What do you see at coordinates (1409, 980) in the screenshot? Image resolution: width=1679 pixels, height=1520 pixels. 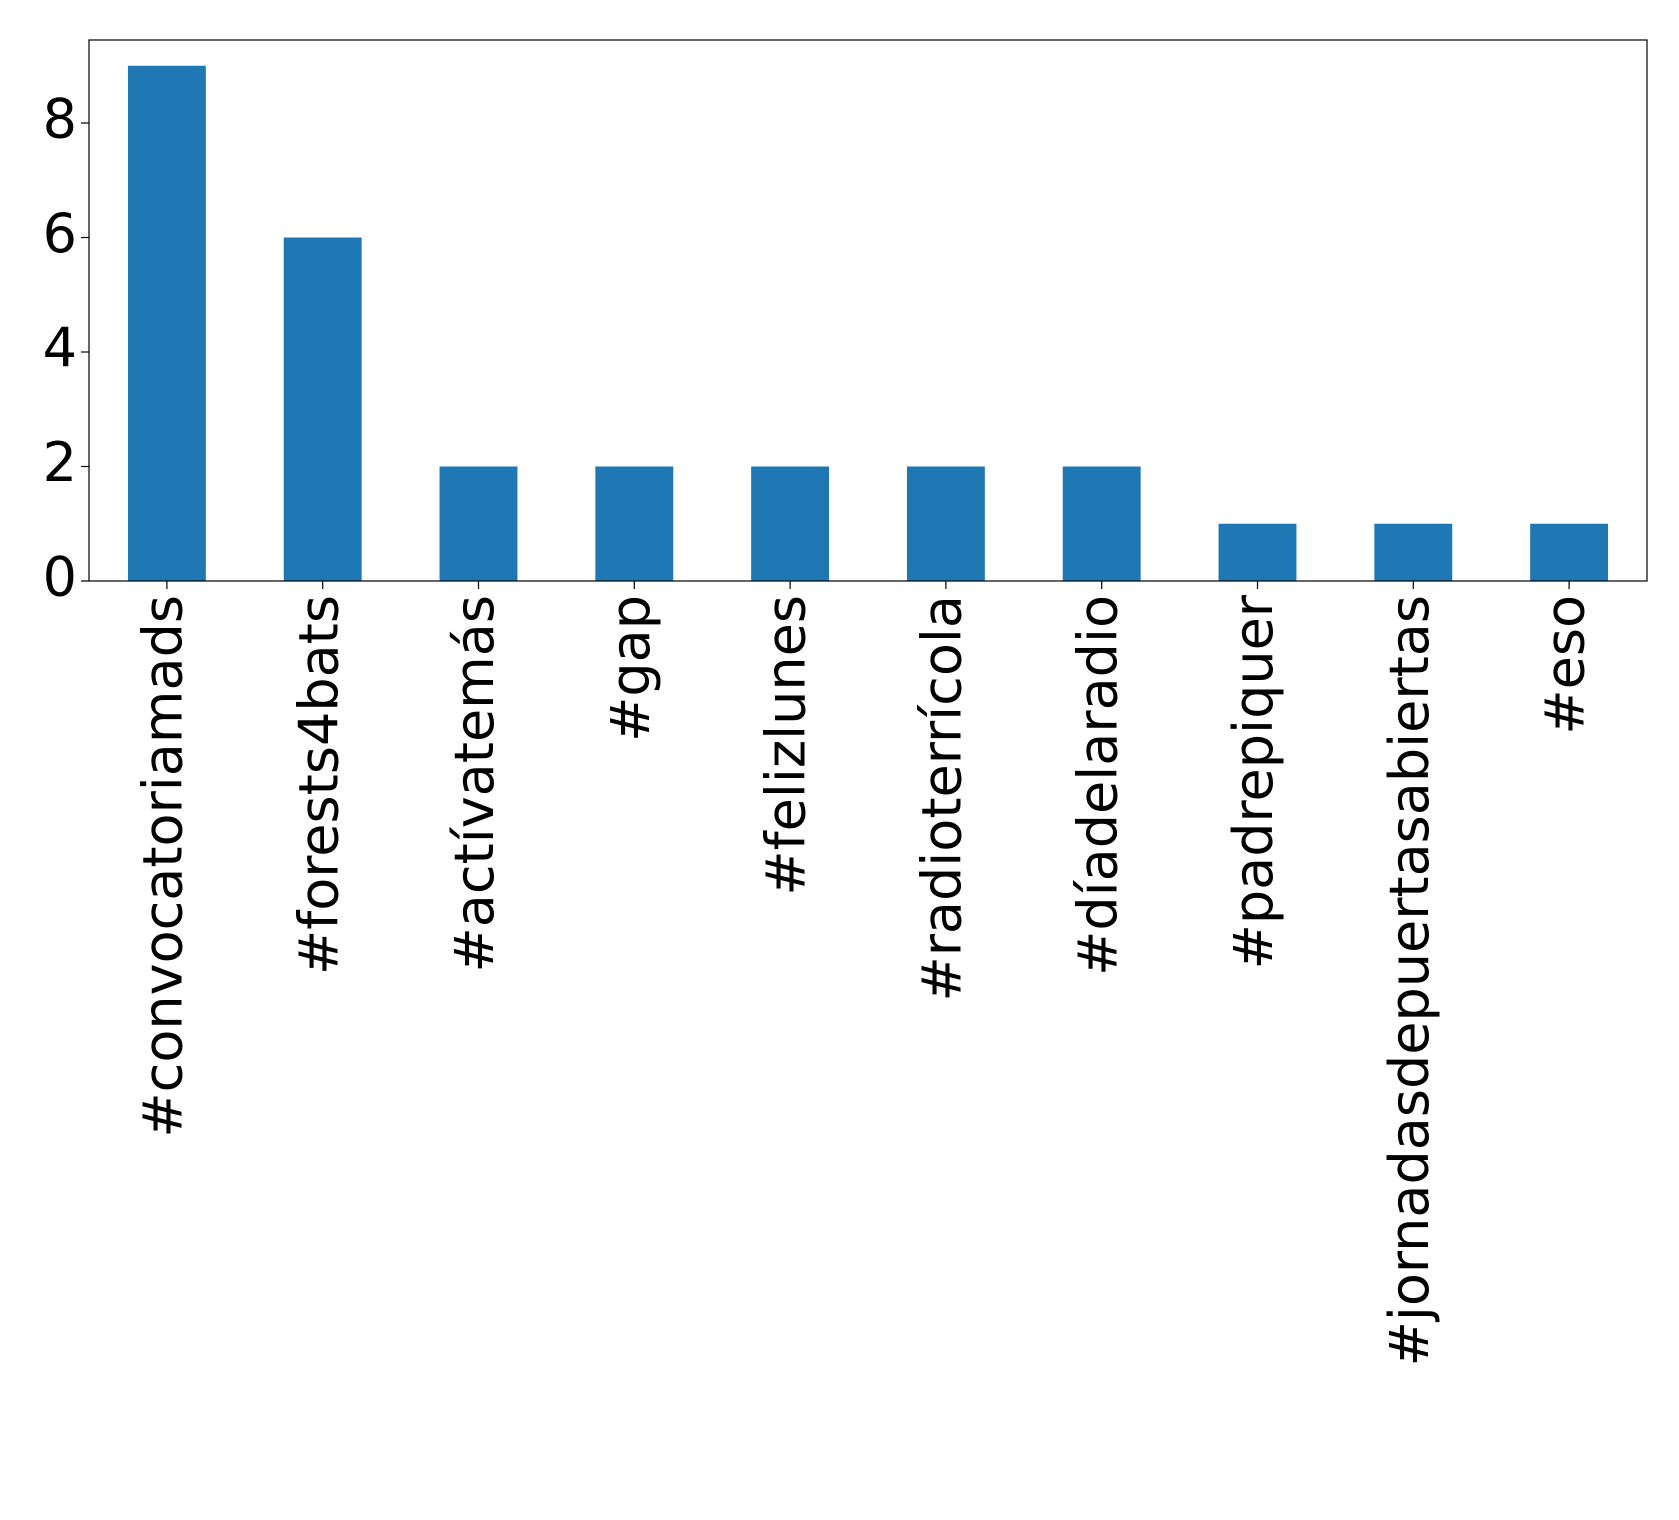 I see `x-tick-label: #jornadasdepuertasabiertas` at bounding box center [1409, 980].